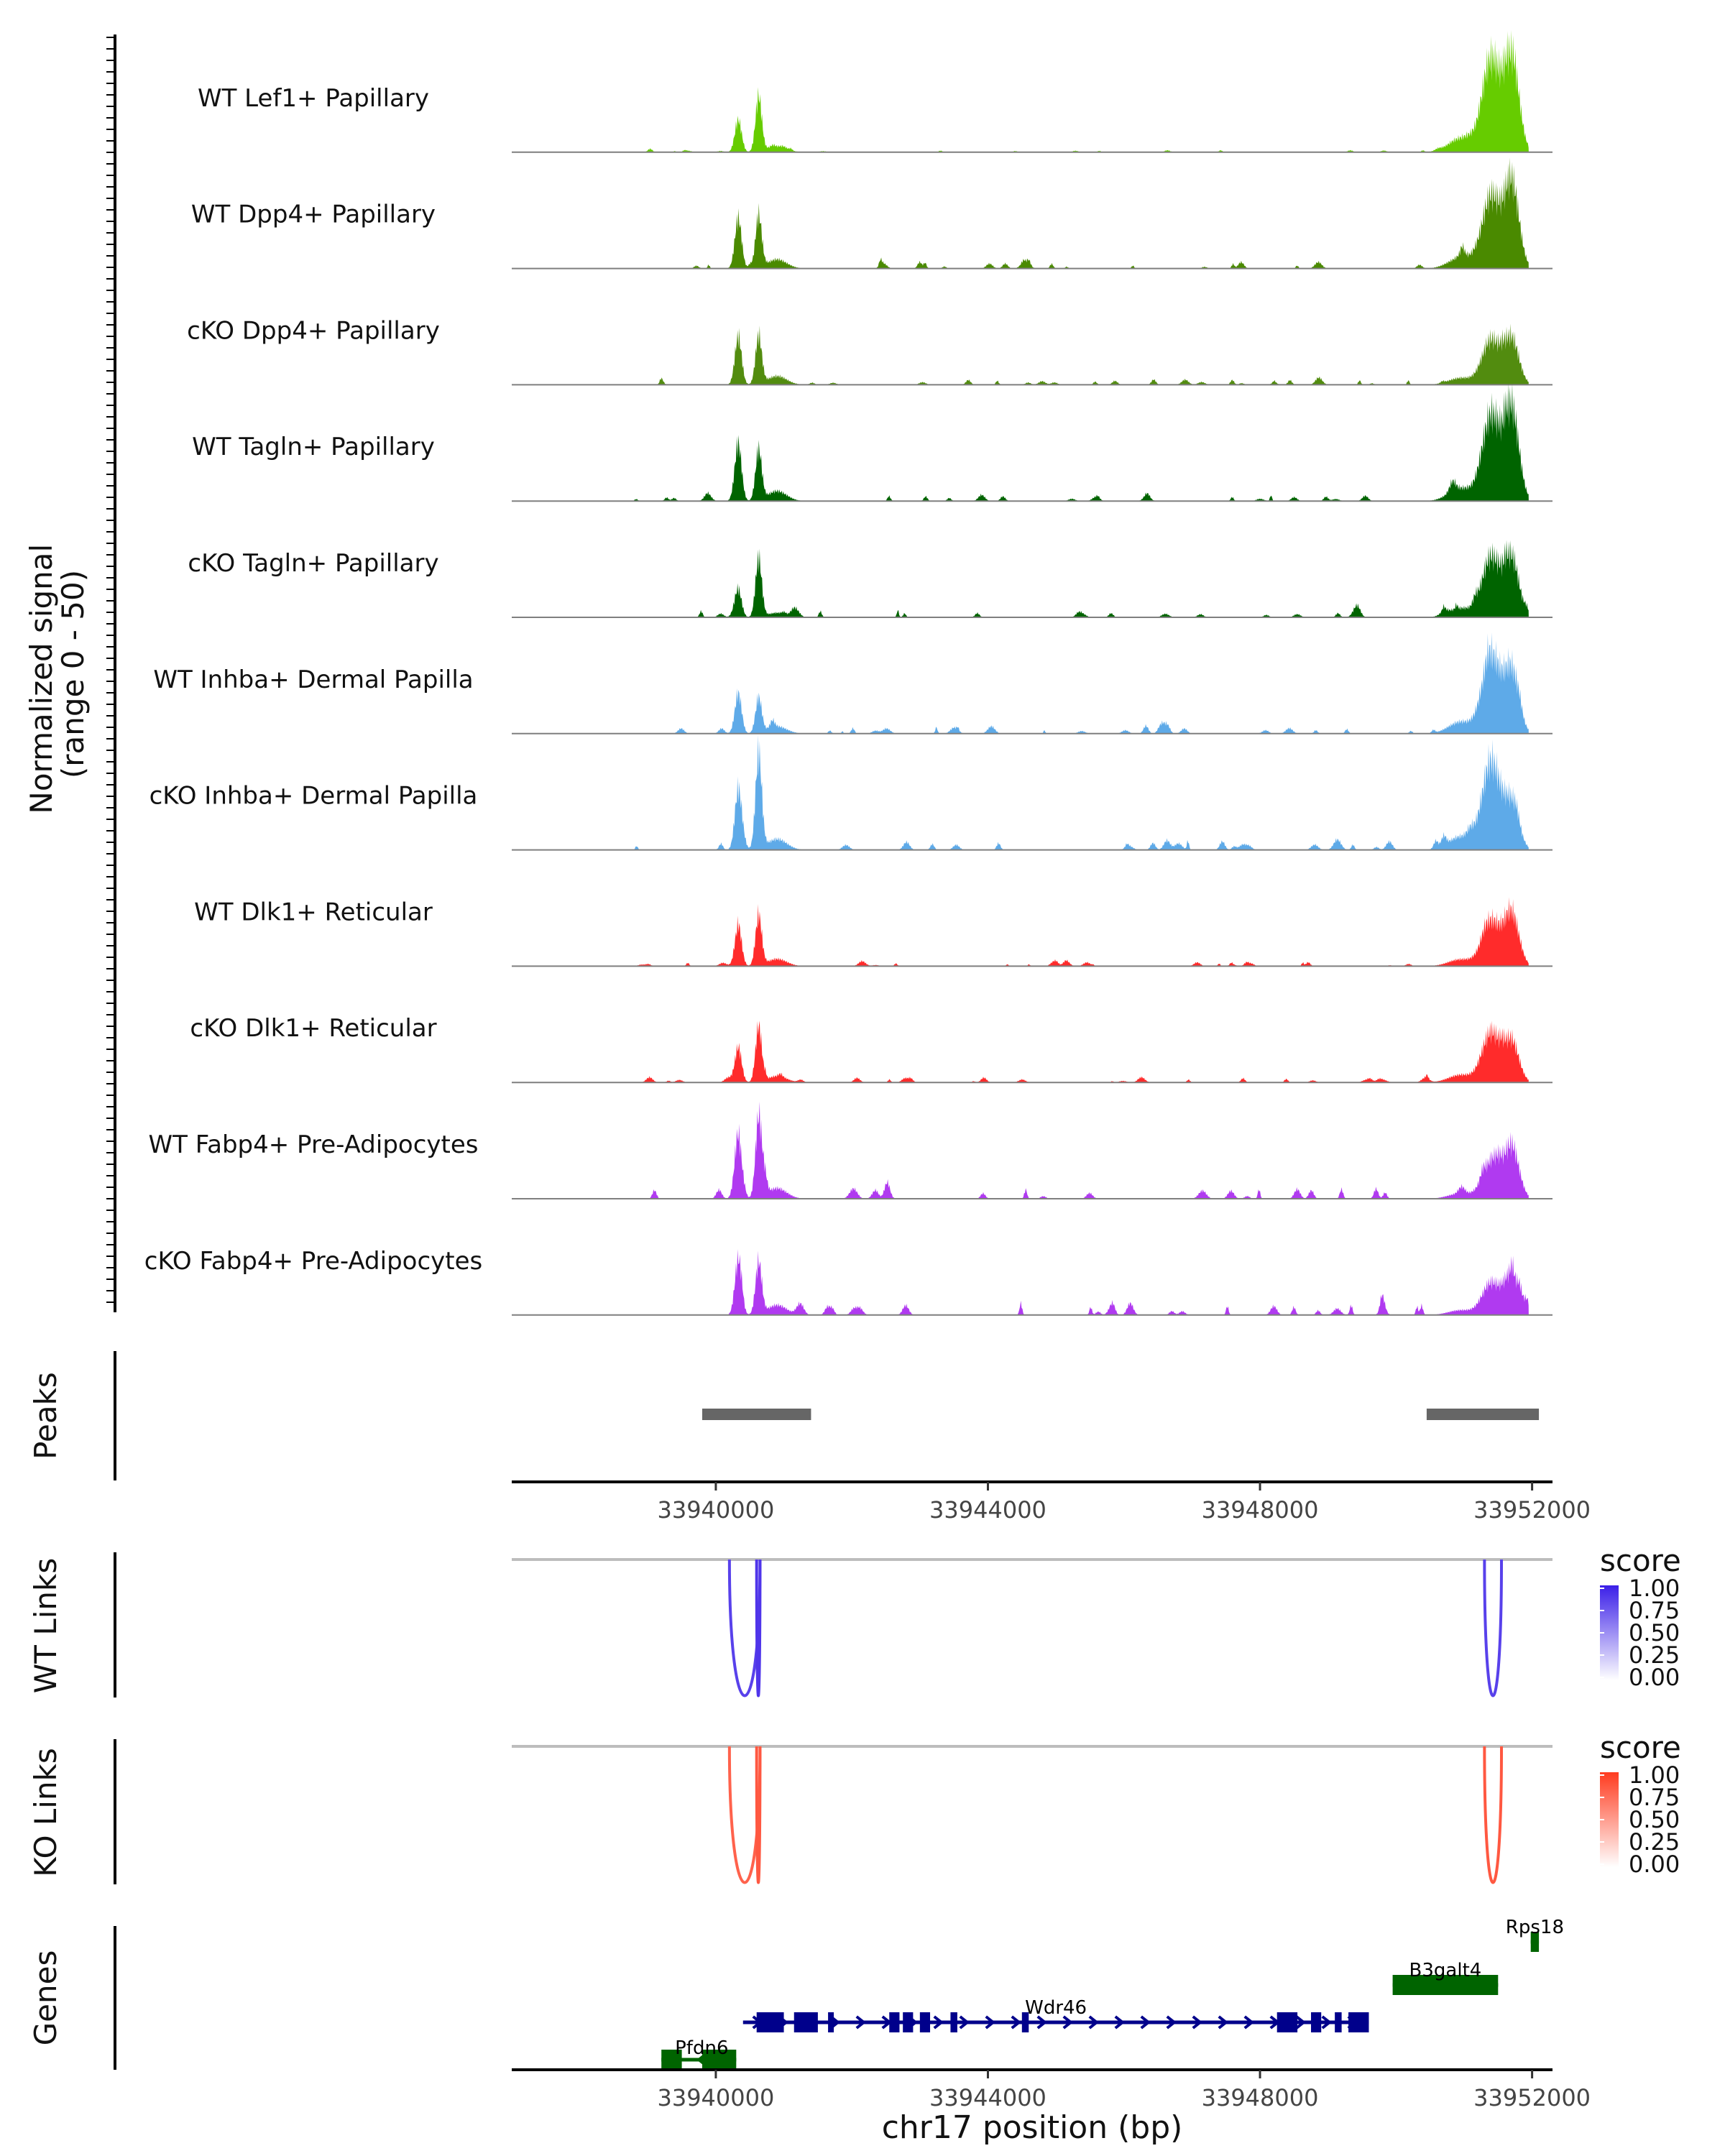 The height and width of the screenshot is (2156, 1725). Describe the element at coordinates (1124, 1503) in the screenshot. I see `position-x-ticks: 33940000 33944000 33948000 33952000` at that location.